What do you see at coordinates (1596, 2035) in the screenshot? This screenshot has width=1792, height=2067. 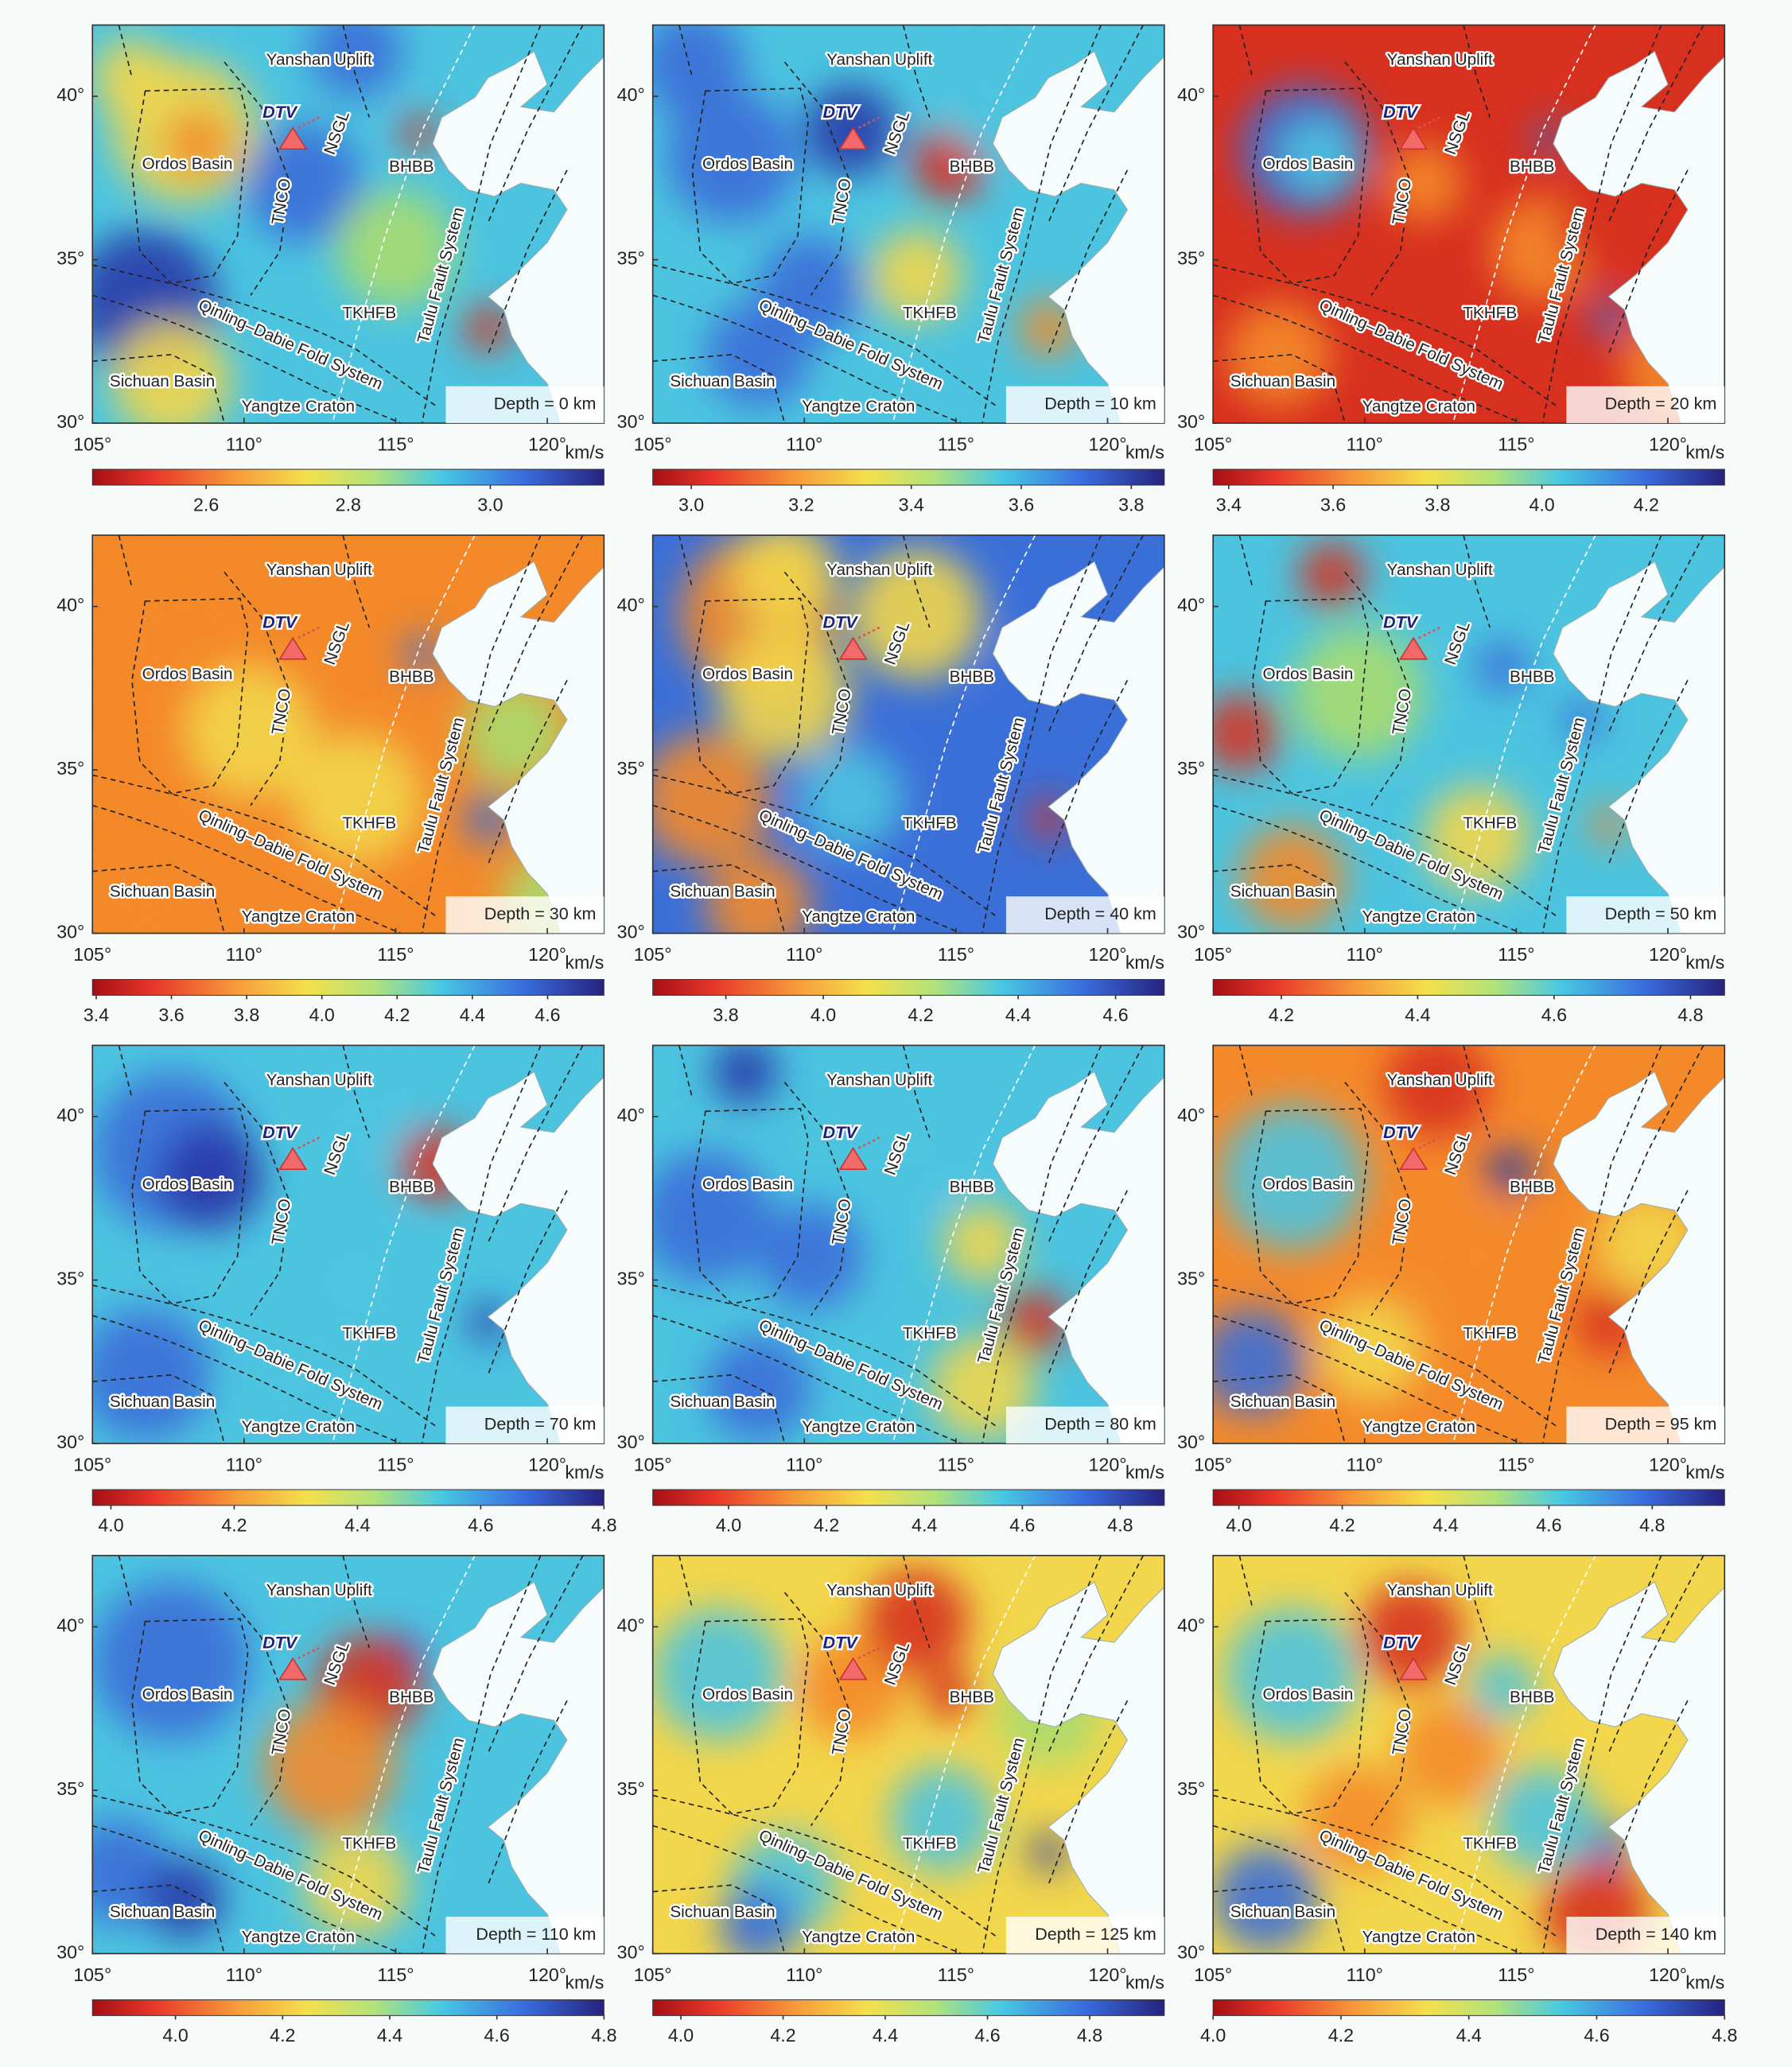 I see `colorbar-tick-label: 4.6` at bounding box center [1596, 2035].